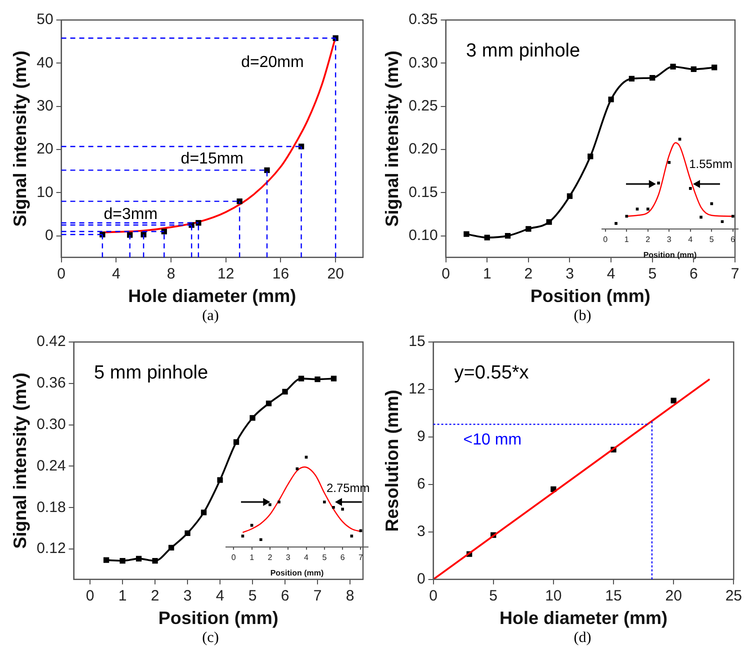 This screenshot has height=651, width=754. What do you see at coordinates (710, 164) in the screenshot?
I see `annotation: 1.55mm` at bounding box center [710, 164].